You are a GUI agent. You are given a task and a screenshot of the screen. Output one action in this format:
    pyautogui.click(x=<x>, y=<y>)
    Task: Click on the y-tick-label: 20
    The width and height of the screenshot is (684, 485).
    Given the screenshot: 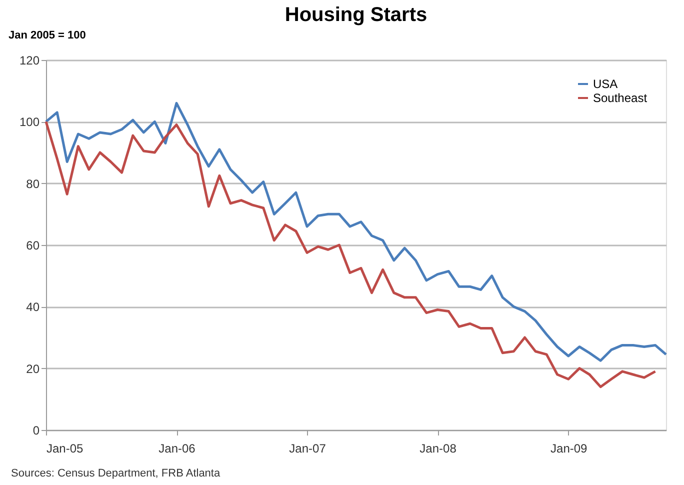 What is the action you would take?
    pyautogui.click(x=33, y=369)
    